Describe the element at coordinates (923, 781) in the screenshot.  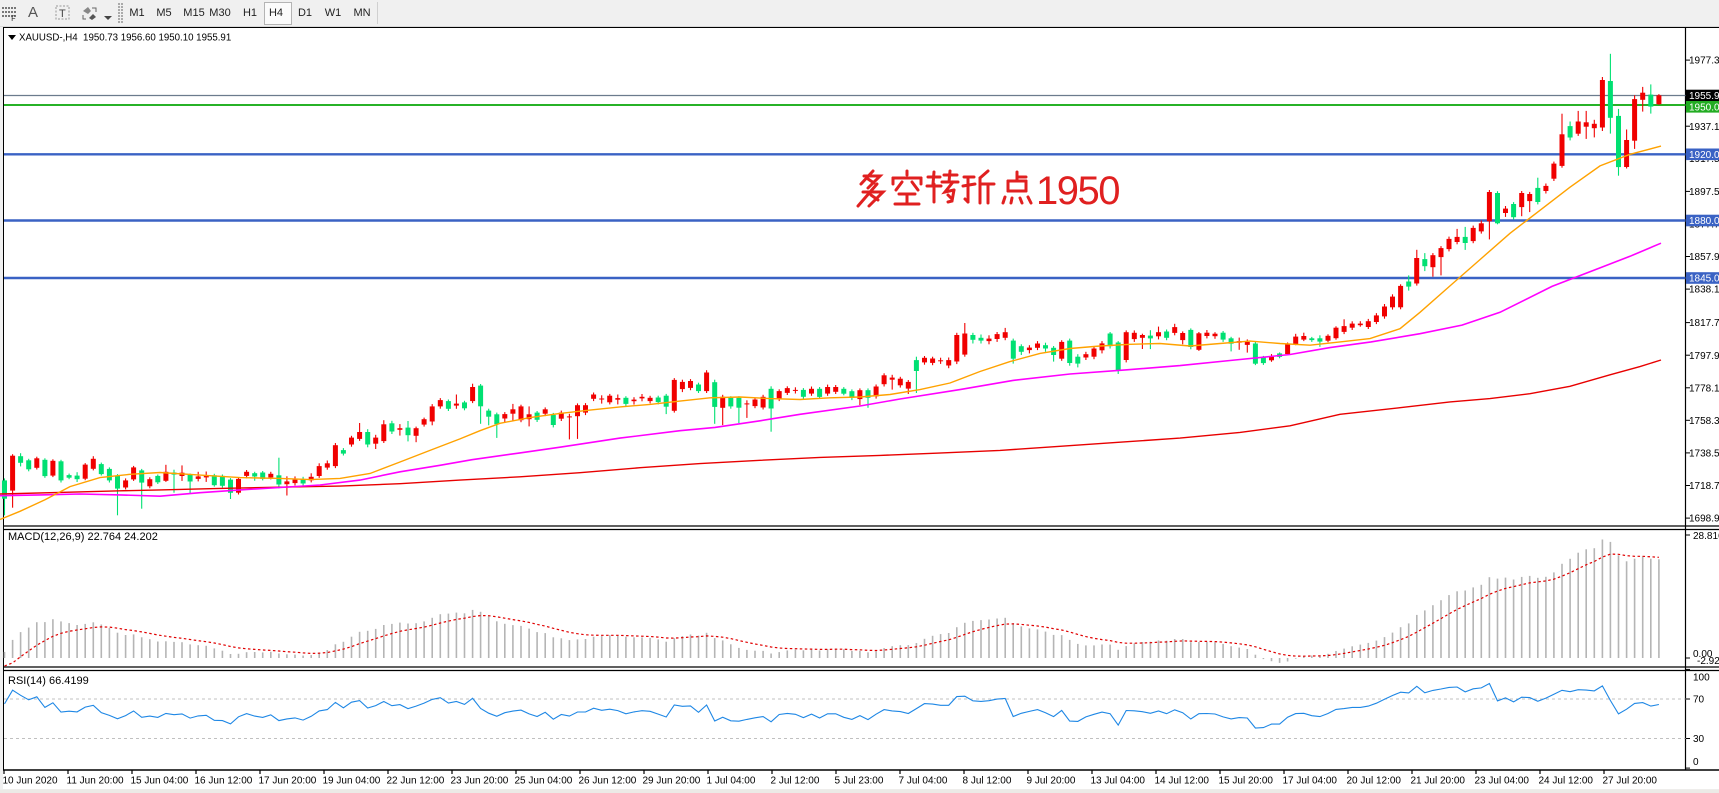
I see `svg-text: 7 Jul 04:00` at that location.